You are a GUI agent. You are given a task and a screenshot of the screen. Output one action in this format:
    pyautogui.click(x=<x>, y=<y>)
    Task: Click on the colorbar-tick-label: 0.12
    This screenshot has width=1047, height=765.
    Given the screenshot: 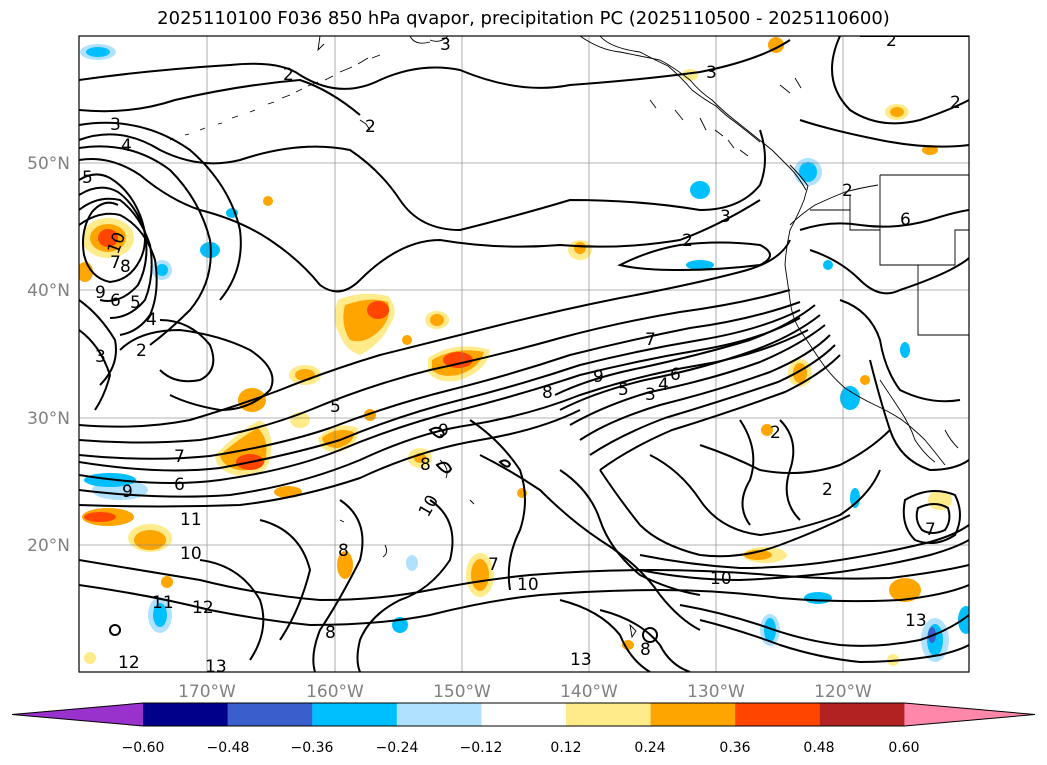 What is the action you would take?
    pyautogui.click(x=565, y=748)
    